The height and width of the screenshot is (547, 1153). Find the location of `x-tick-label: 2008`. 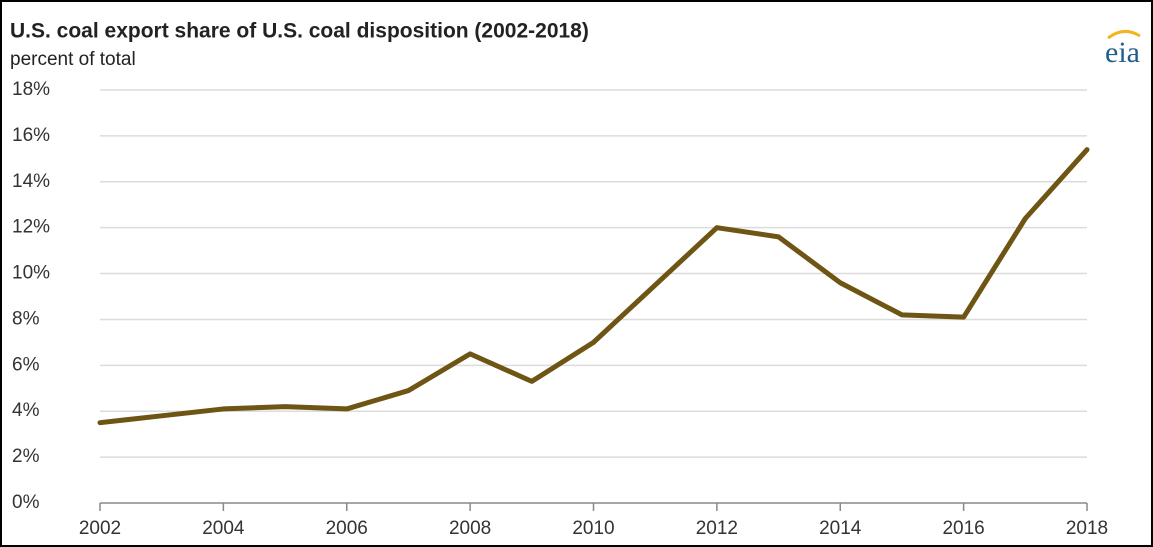

x-tick-label: 2008 is located at coordinates (470, 528).